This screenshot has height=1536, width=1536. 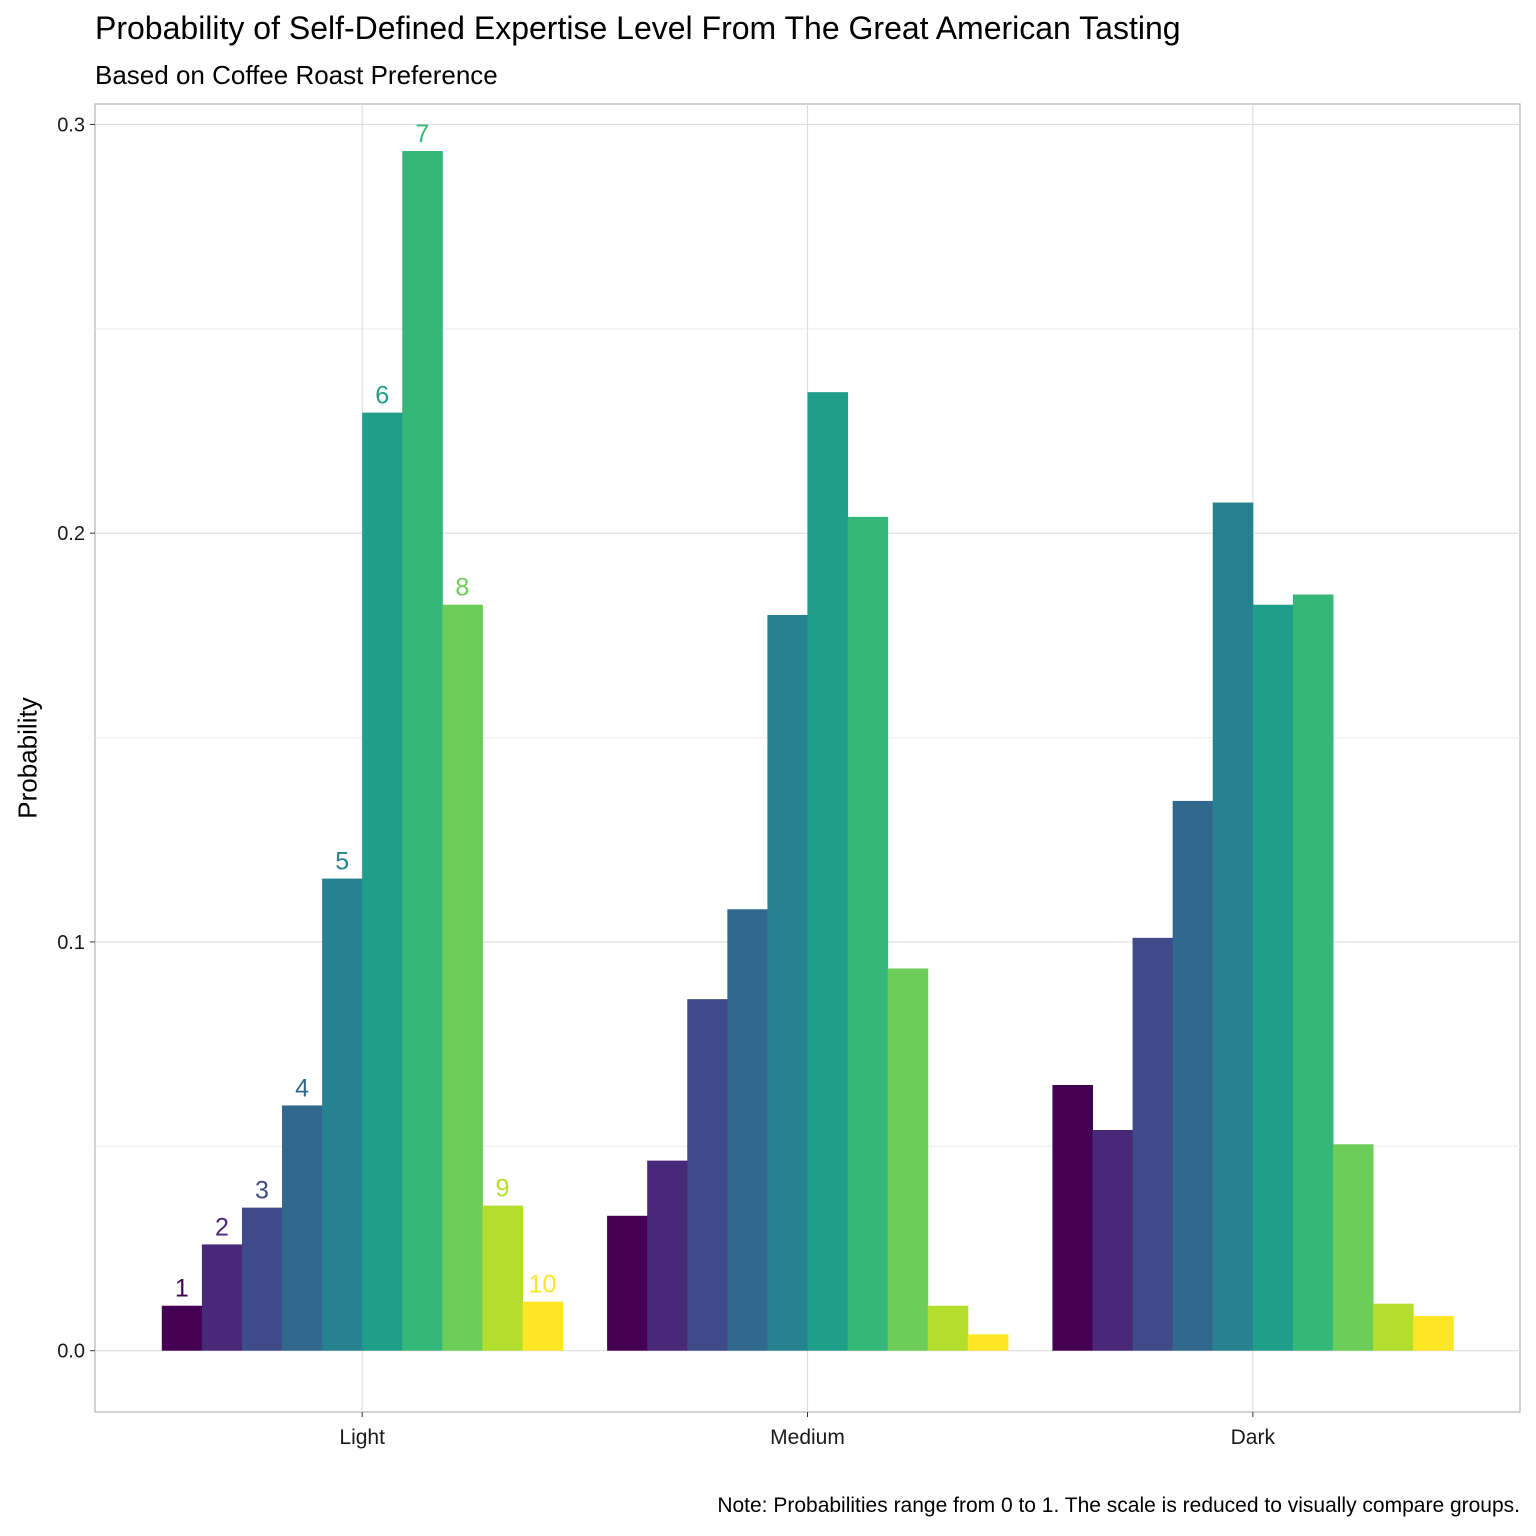 What do you see at coordinates (342, 862) in the screenshot?
I see `bar-label: 5` at bounding box center [342, 862].